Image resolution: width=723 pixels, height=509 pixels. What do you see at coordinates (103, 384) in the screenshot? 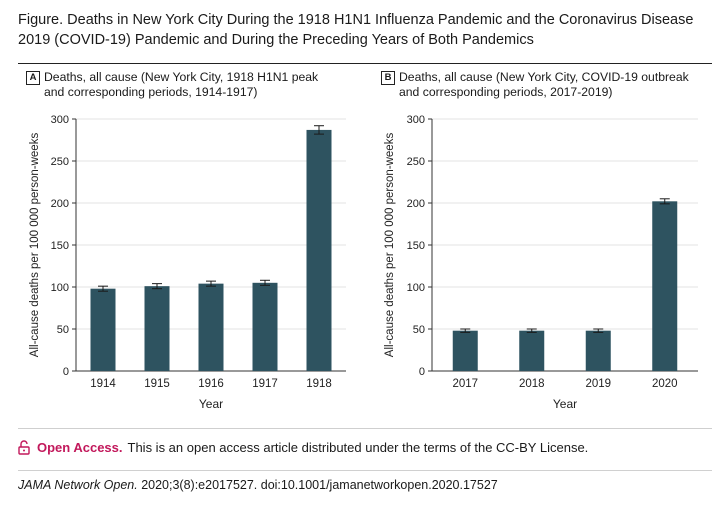
I see `x-tick-label: 1914` at bounding box center [103, 384].